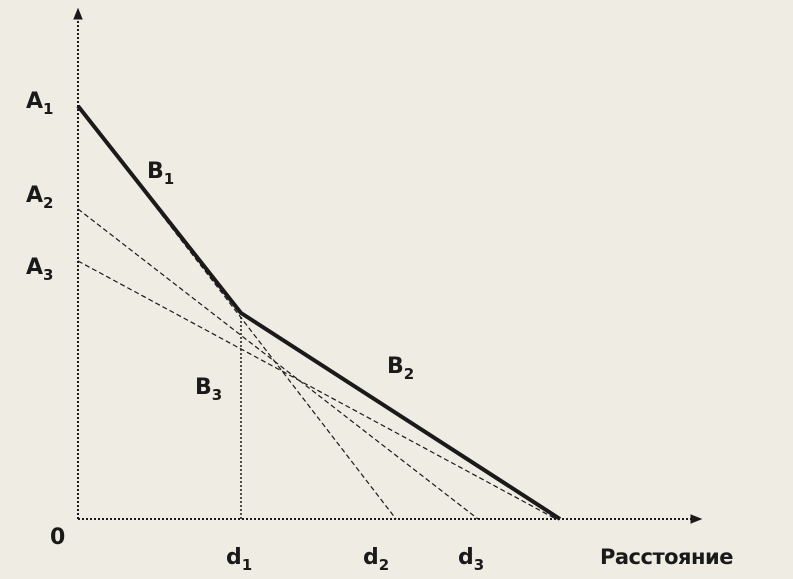 This screenshot has width=793, height=579. I want to click on b2-label: B2, so click(400, 368).